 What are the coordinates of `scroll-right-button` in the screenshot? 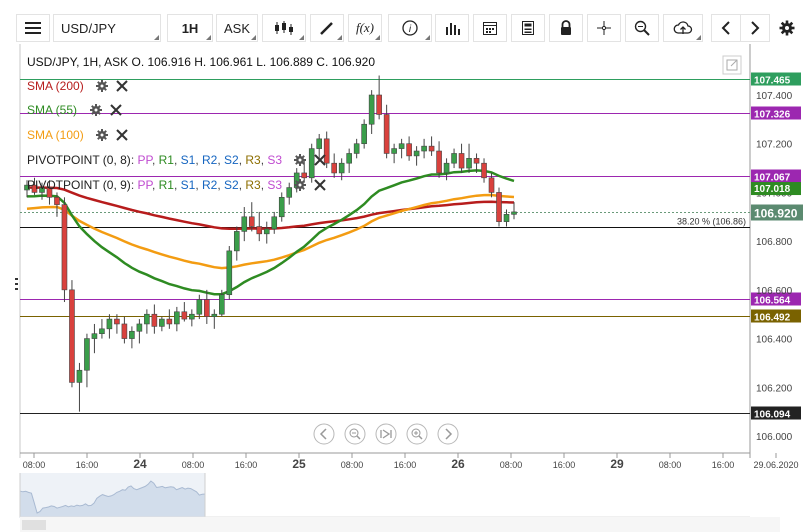 It's located at (755, 28).